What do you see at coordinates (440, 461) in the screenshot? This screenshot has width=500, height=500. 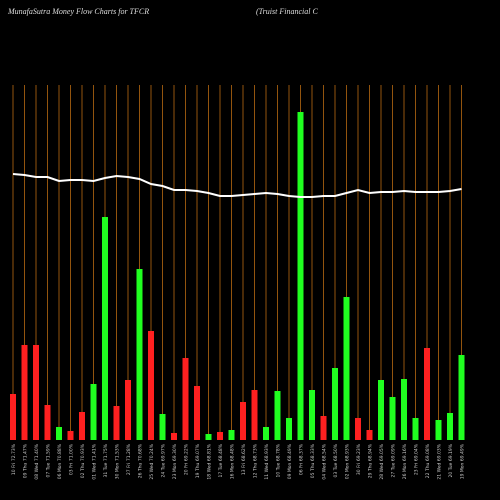 I see `x-tick-label: 21 Wed 69.03%` at bounding box center [440, 461].